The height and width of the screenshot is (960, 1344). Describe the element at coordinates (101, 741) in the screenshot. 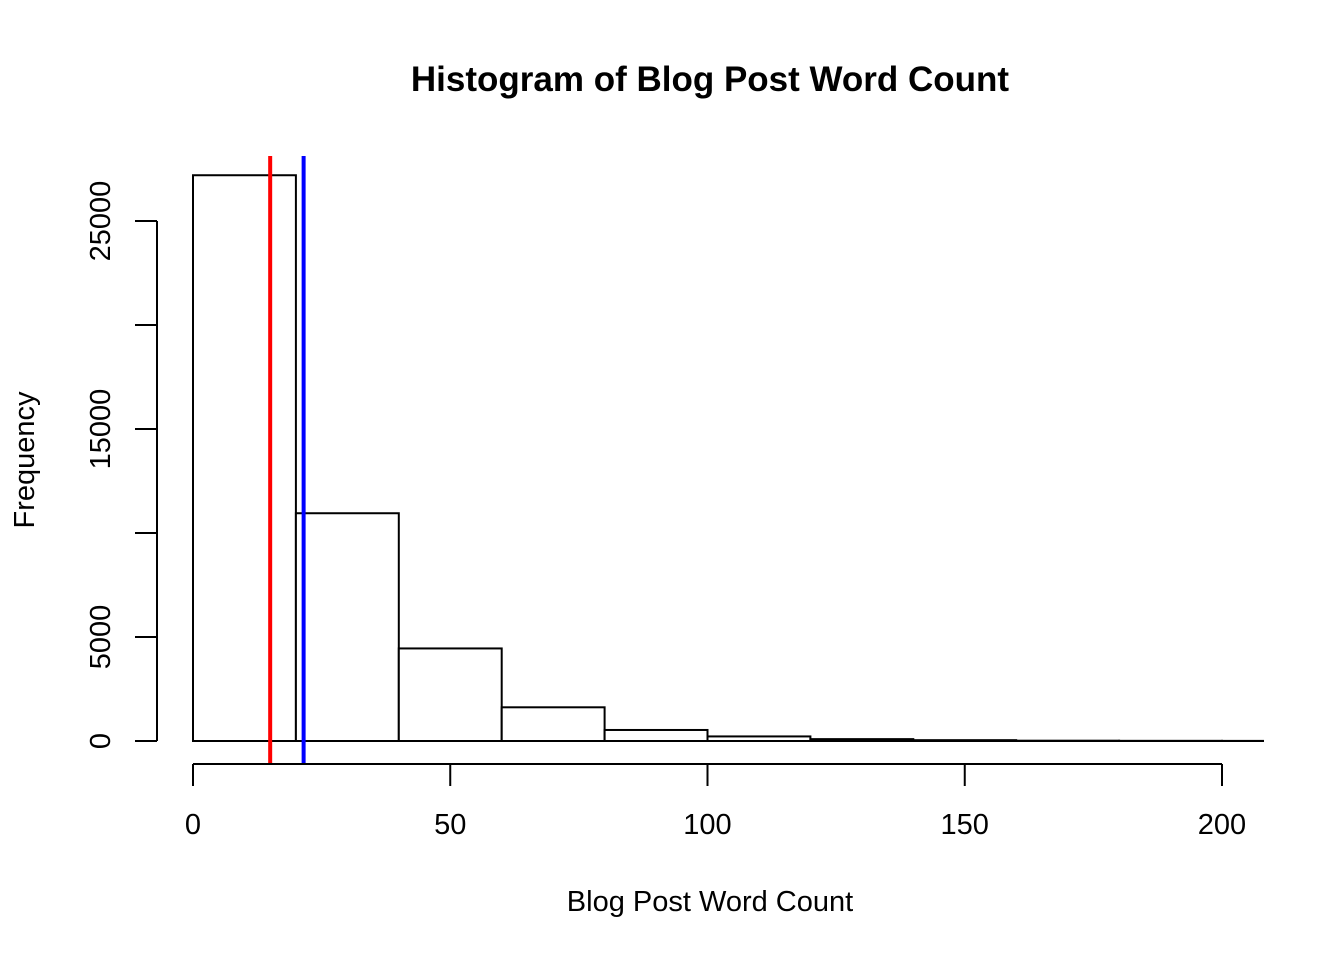

I see `y-tick-label-0: 0` at that location.